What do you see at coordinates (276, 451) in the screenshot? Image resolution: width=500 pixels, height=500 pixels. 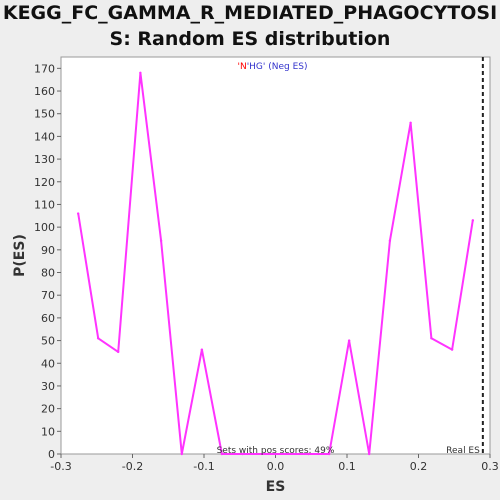 I see `pos-scores-annotation: Sets with pos scores: 49%` at bounding box center [276, 451].